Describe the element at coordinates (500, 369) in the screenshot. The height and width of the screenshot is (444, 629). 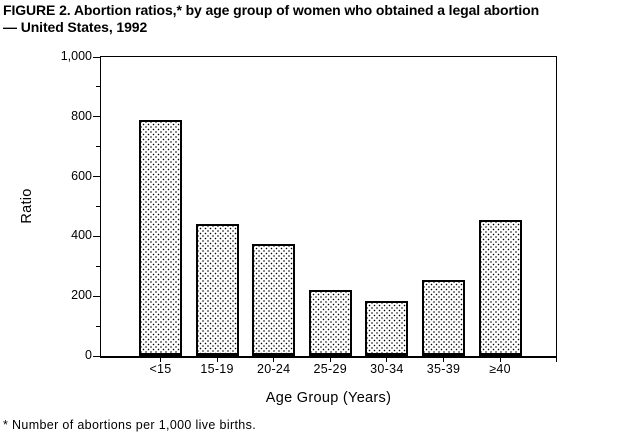
I see `x-tick-label: ≥40` at that location.